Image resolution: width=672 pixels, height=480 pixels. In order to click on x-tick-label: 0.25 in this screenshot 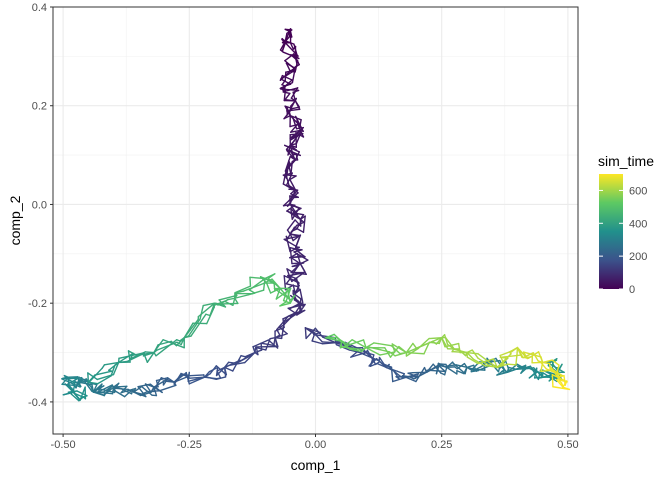, I will do `click(441, 445)`.